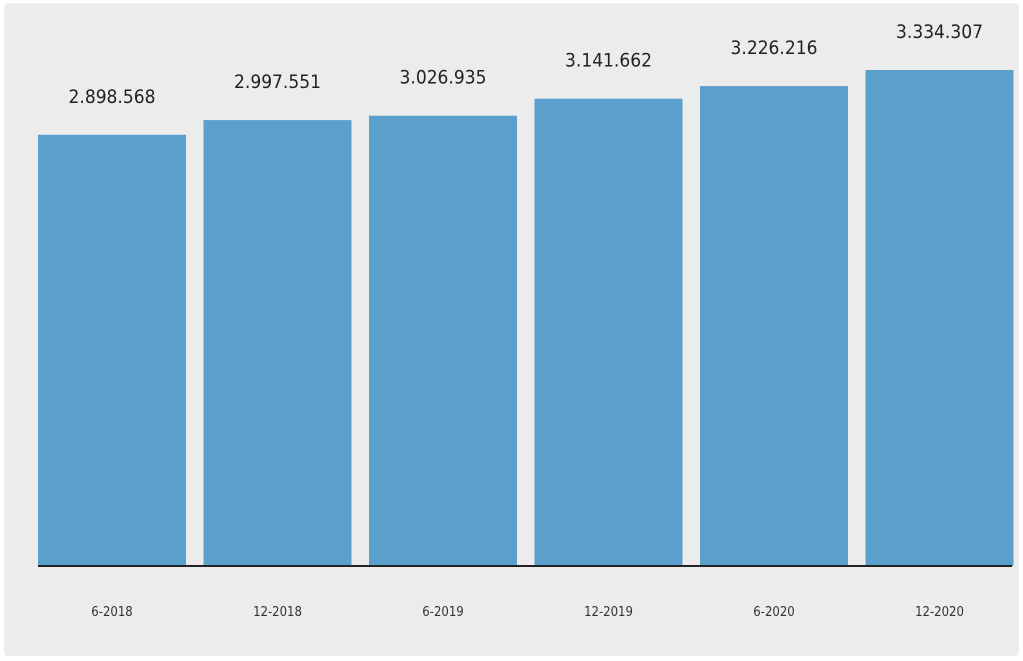 The width and height of the screenshot is (1023, 661). I want to click on x-tick-label-6-2019: 6-2019, so click(442, 612).